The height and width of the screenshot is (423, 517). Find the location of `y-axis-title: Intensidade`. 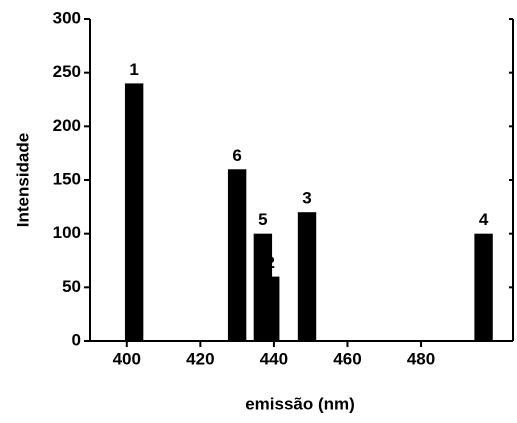

y-axis-title: Intensidade is located at coordinates (22, 180).